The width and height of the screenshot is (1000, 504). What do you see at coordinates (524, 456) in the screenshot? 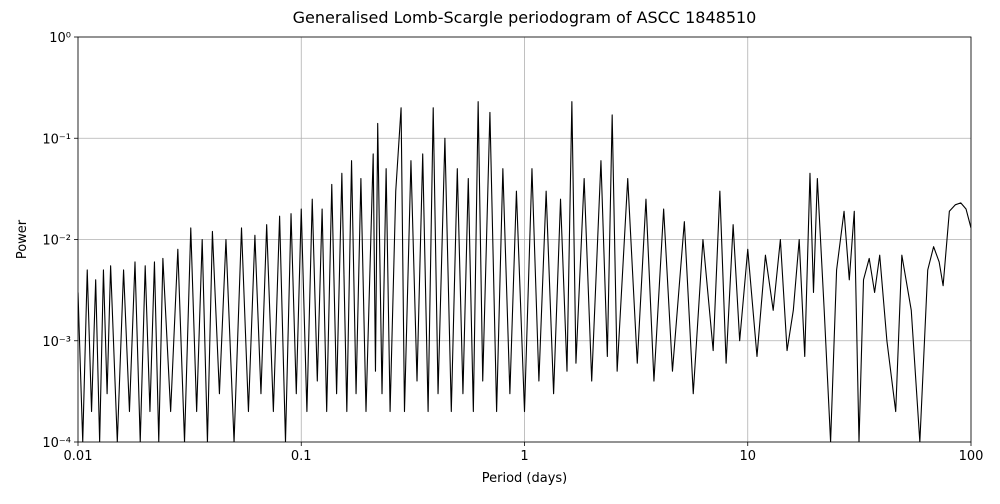
I see `x-tick-label: 1` at bounding box center [524, 456].